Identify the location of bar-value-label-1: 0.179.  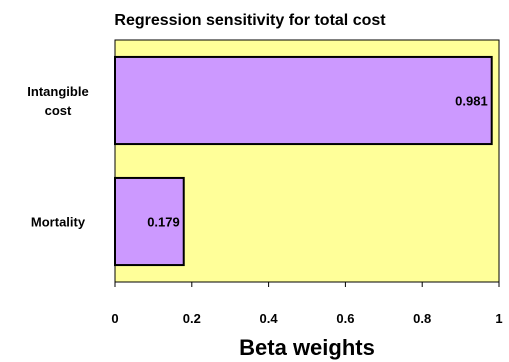
(163, 222).